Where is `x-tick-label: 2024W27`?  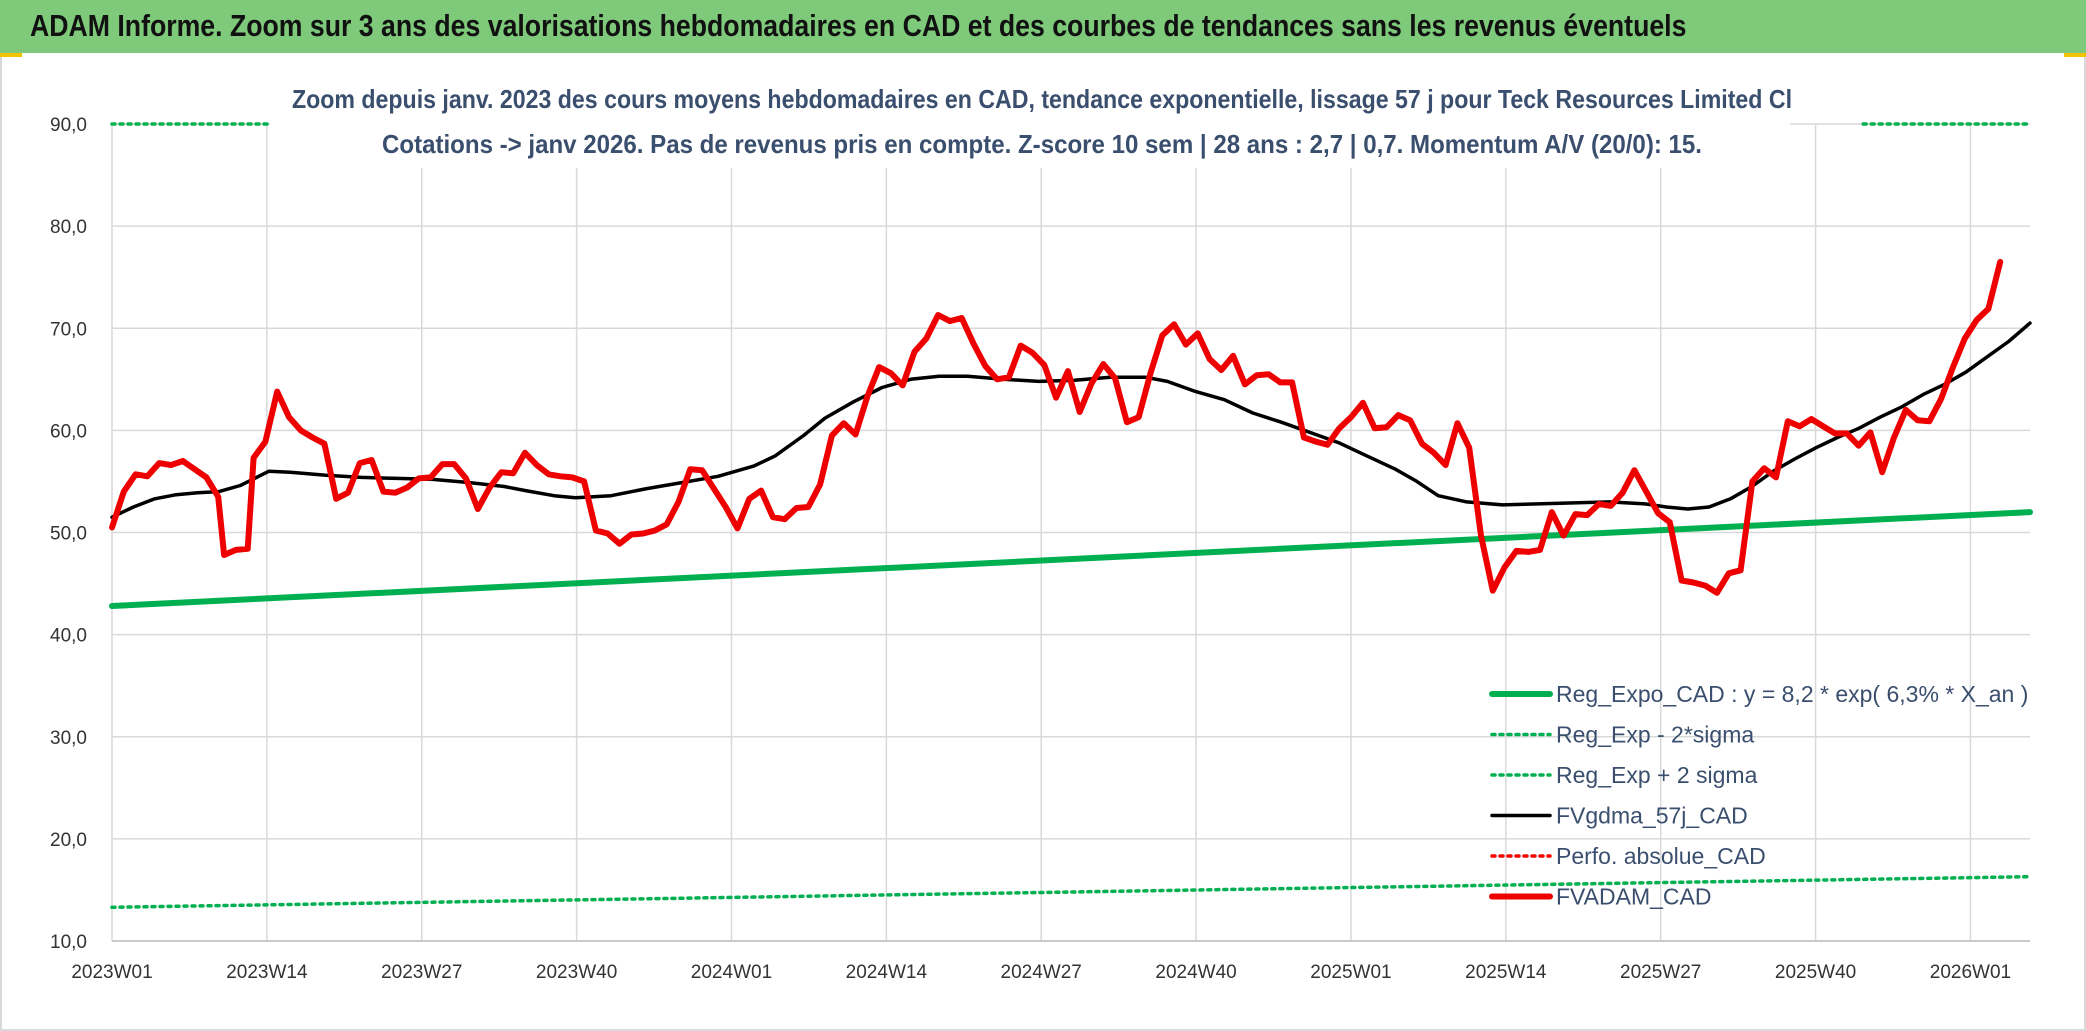
x-tick-label: 2024W27 is located at coordinates (1041, 972).